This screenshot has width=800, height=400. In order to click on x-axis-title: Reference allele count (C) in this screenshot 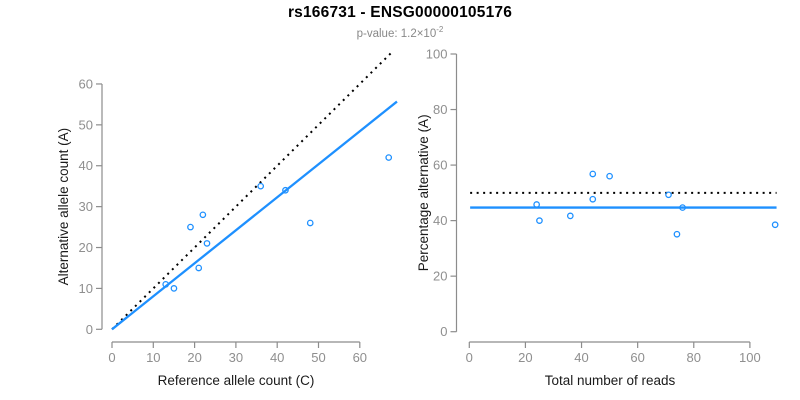, I will do `click(236, 380)`.